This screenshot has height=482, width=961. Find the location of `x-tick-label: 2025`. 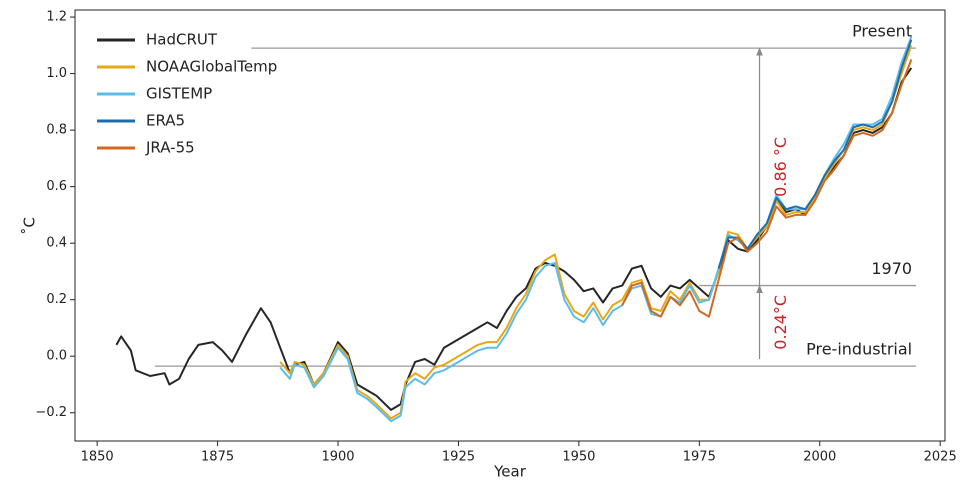

x-tick-label: 2025 is located at coordinates (940, 457).